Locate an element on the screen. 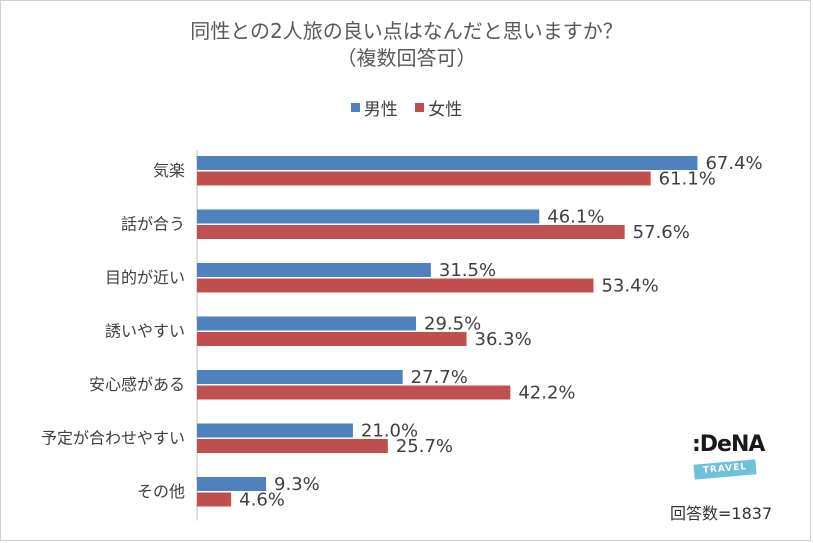 The image size is (813, 543). legend-swatch-female is located at coordinates (420, 107).